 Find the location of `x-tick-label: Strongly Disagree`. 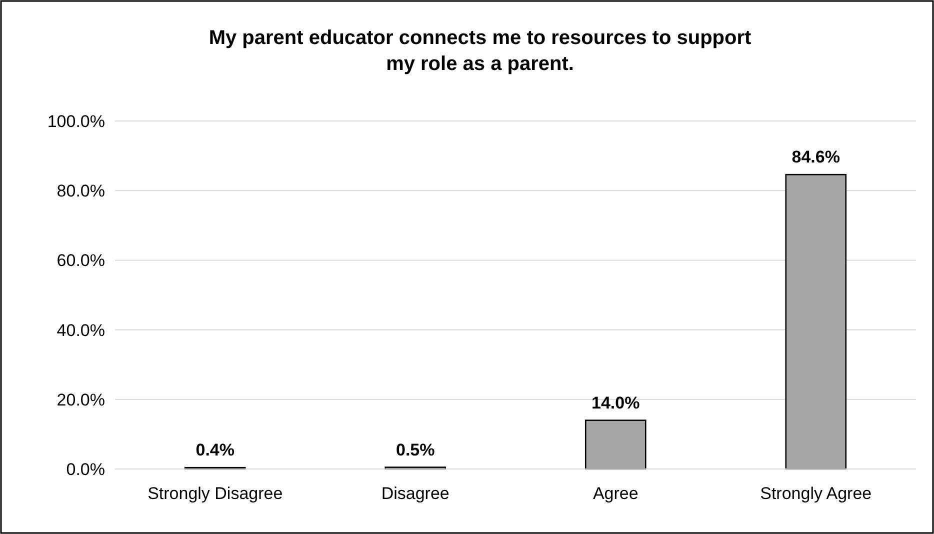

x-tick-label: Strongly Disagree is located at coordinates (215, 493).